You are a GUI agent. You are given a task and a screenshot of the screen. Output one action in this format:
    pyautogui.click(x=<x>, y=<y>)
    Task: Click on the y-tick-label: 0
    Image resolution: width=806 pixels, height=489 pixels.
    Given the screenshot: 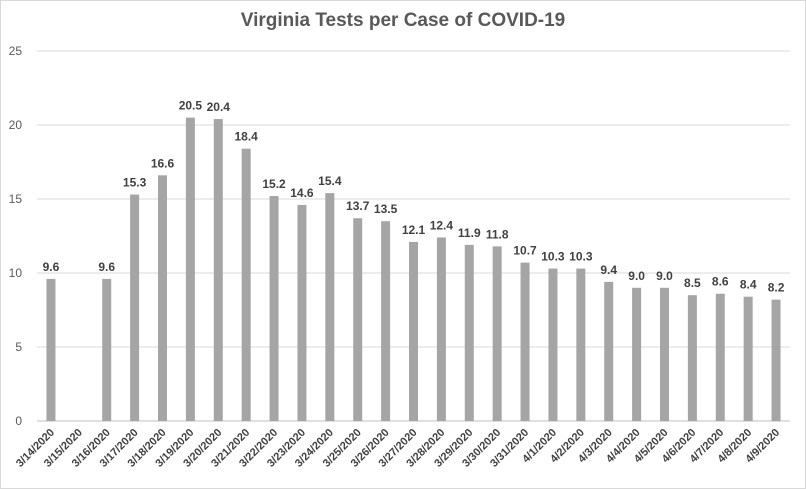 What is the action you would take?
    pyautogui.click(x=18, y=421)
    